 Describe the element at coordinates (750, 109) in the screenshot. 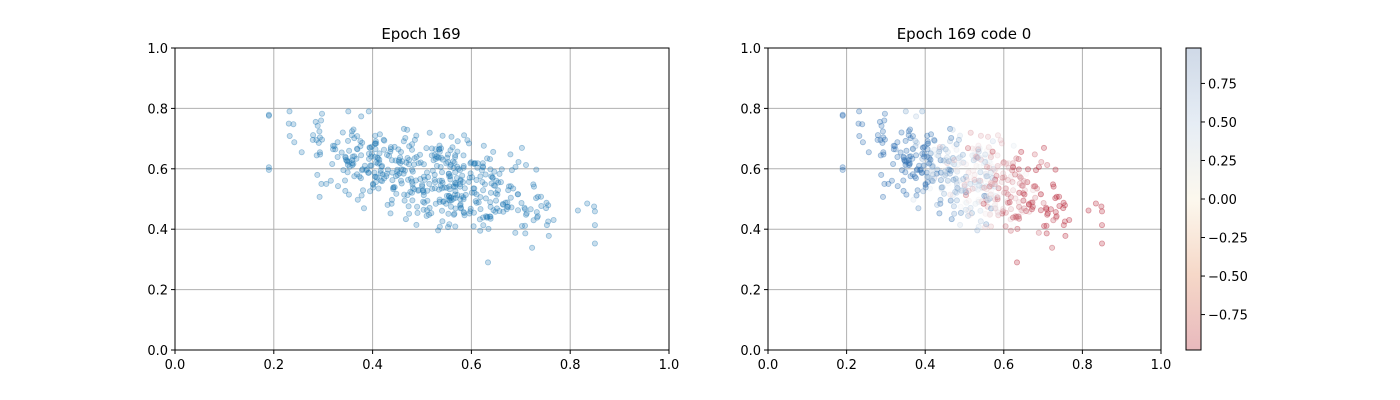

I see `chart-right-ytick-label: 0.8` at that location.